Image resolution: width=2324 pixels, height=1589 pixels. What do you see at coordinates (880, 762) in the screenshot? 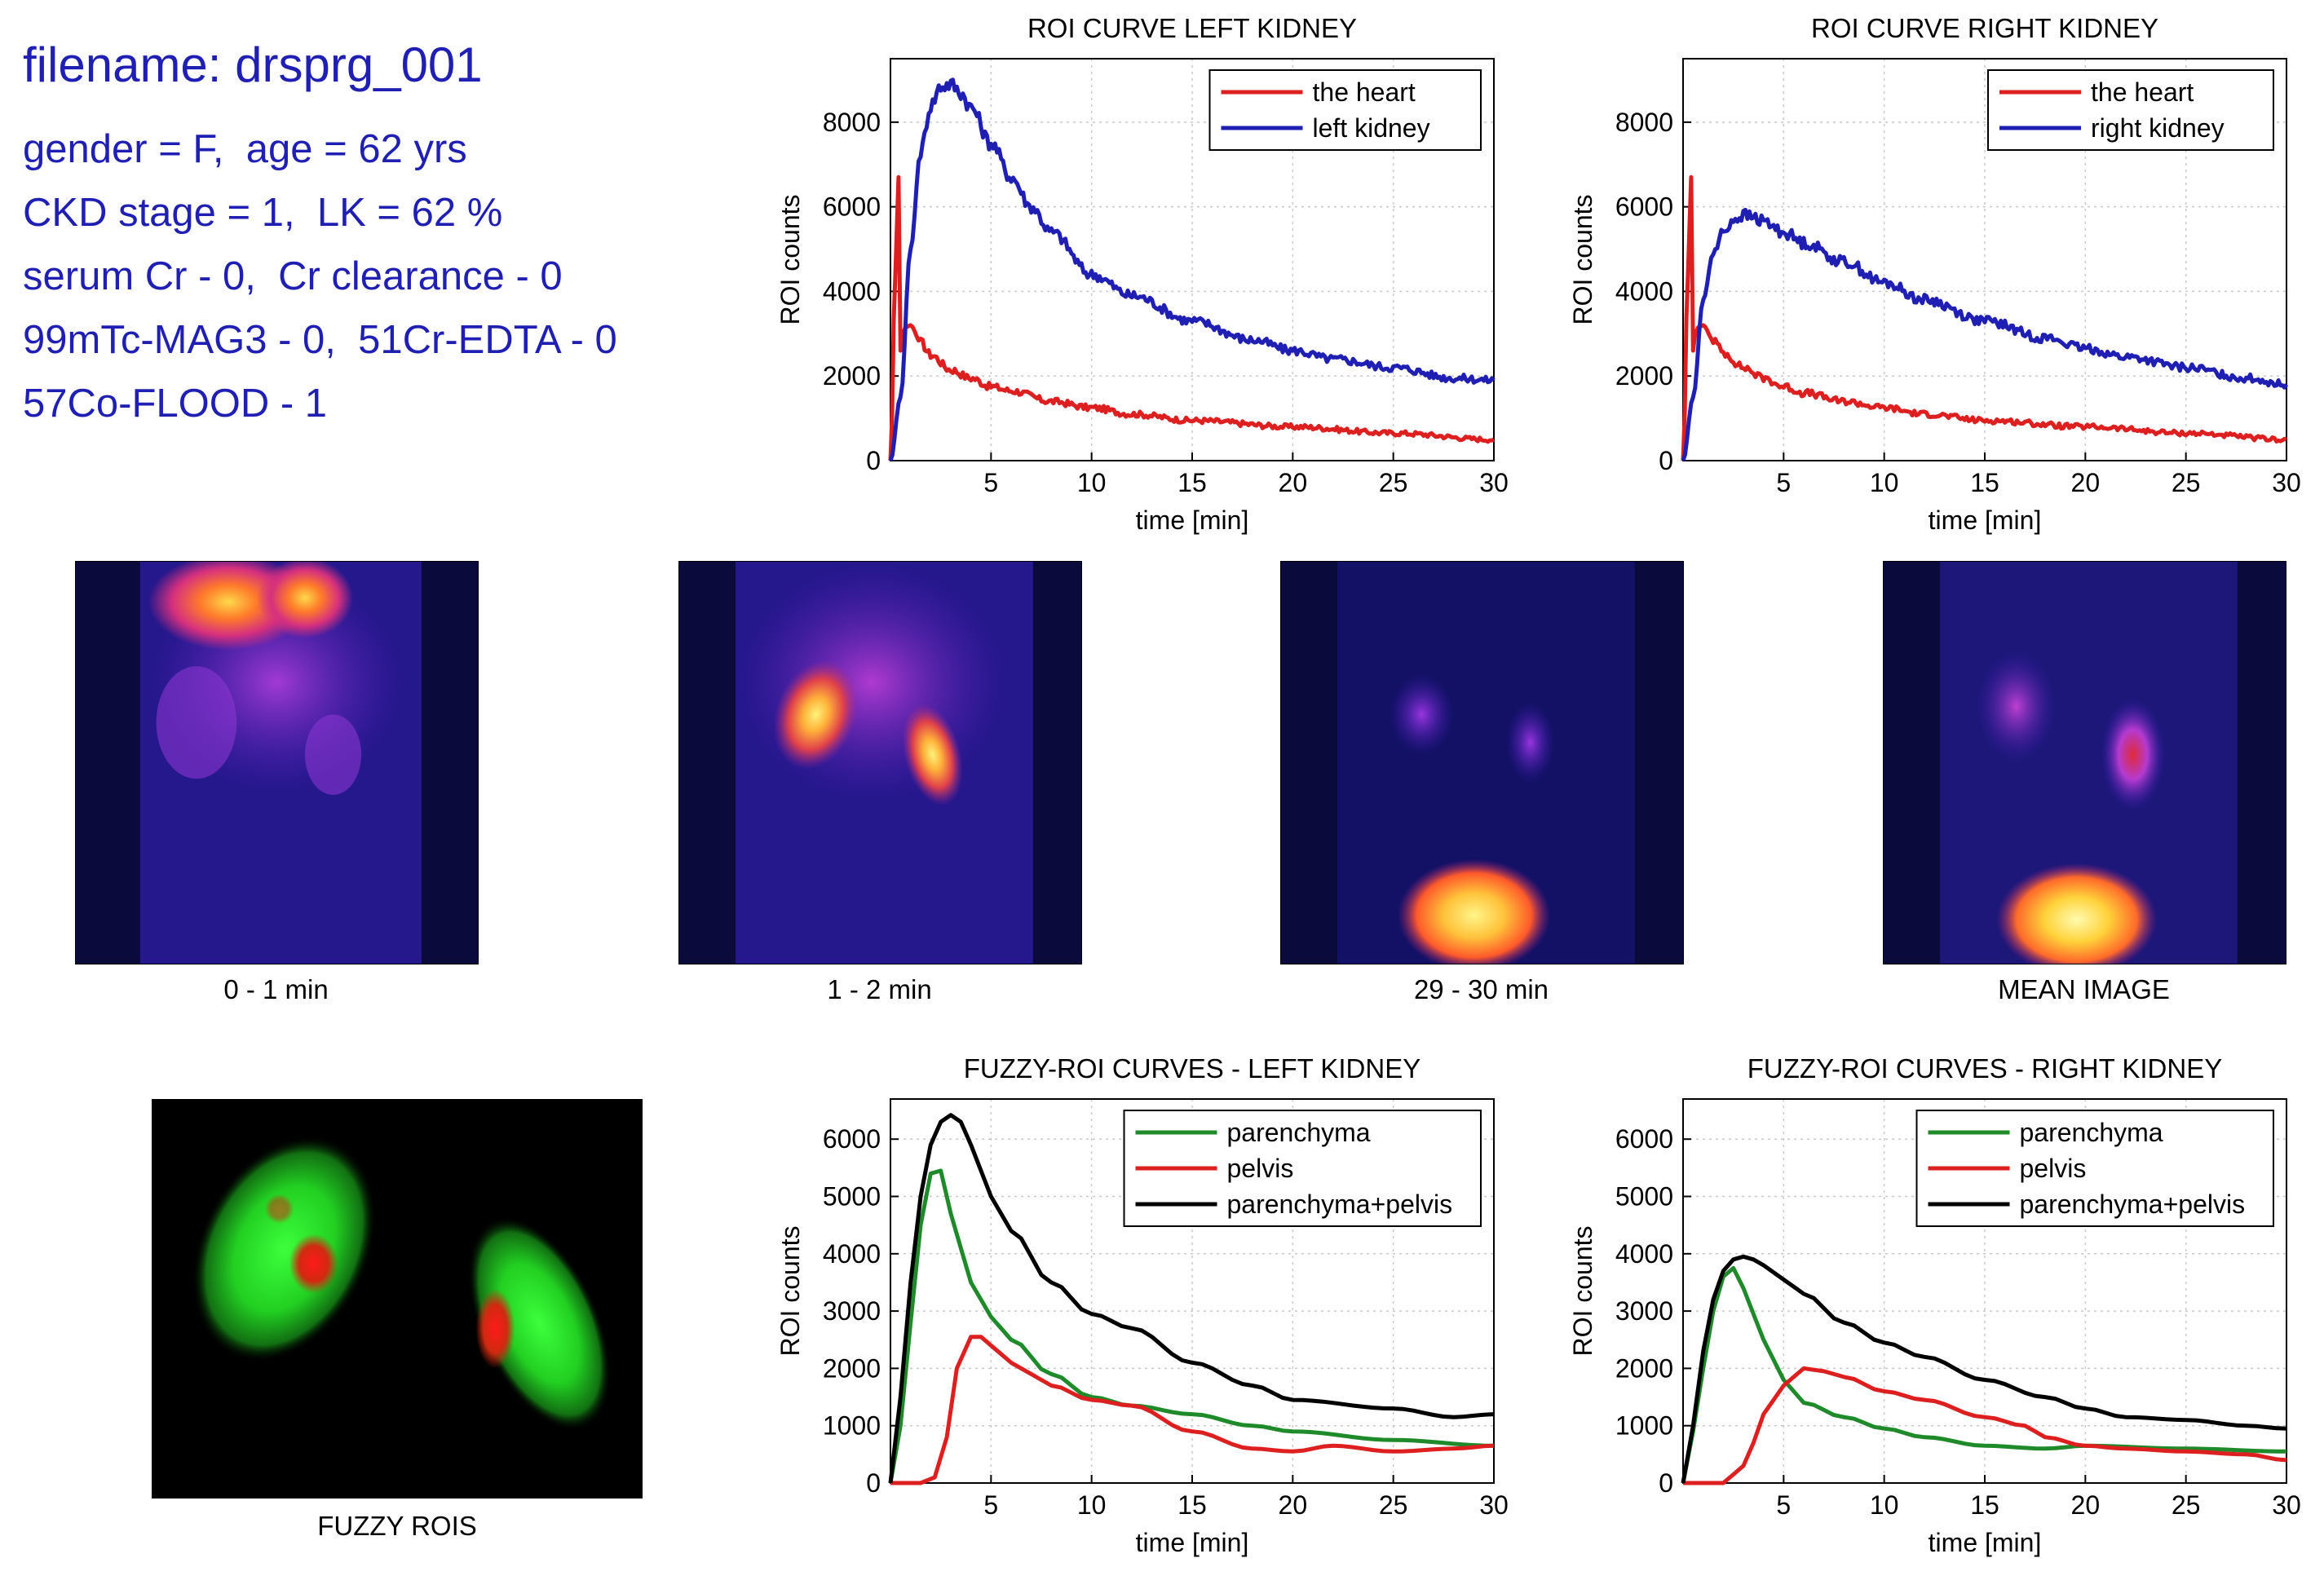
I see `scan-frame-1-2-min` at bounding box center [880, 762].